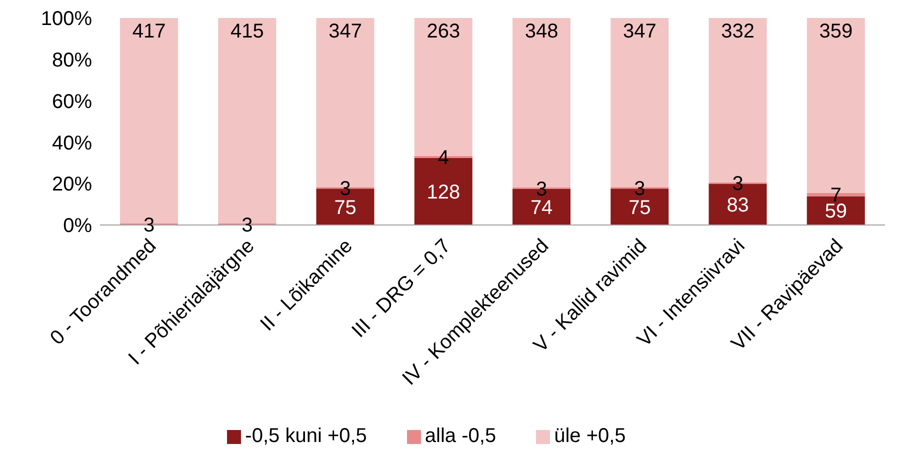 The width and height of the screenshot is (903, 456). Describe the element at coordinates (72, 61) in the screenshot. I see `y-tick-label: 80%` at that location.